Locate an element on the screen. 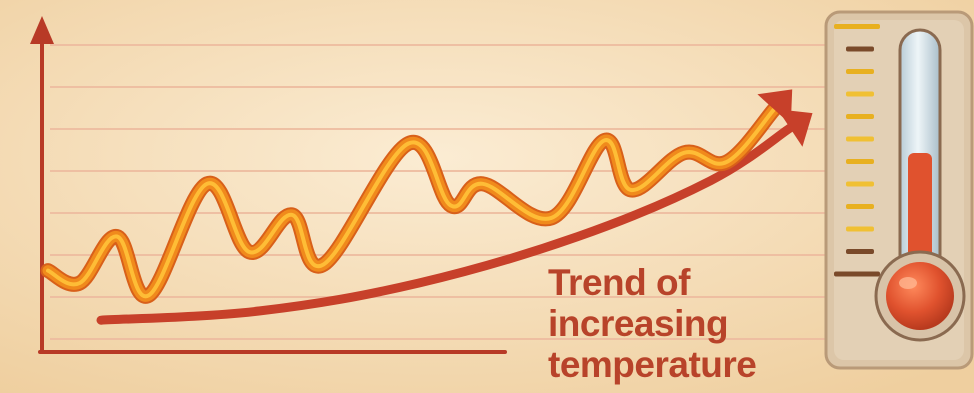 This screenshot has height=393, width=974. thermometer-bulb-shine is located at coordinates (908, 283).